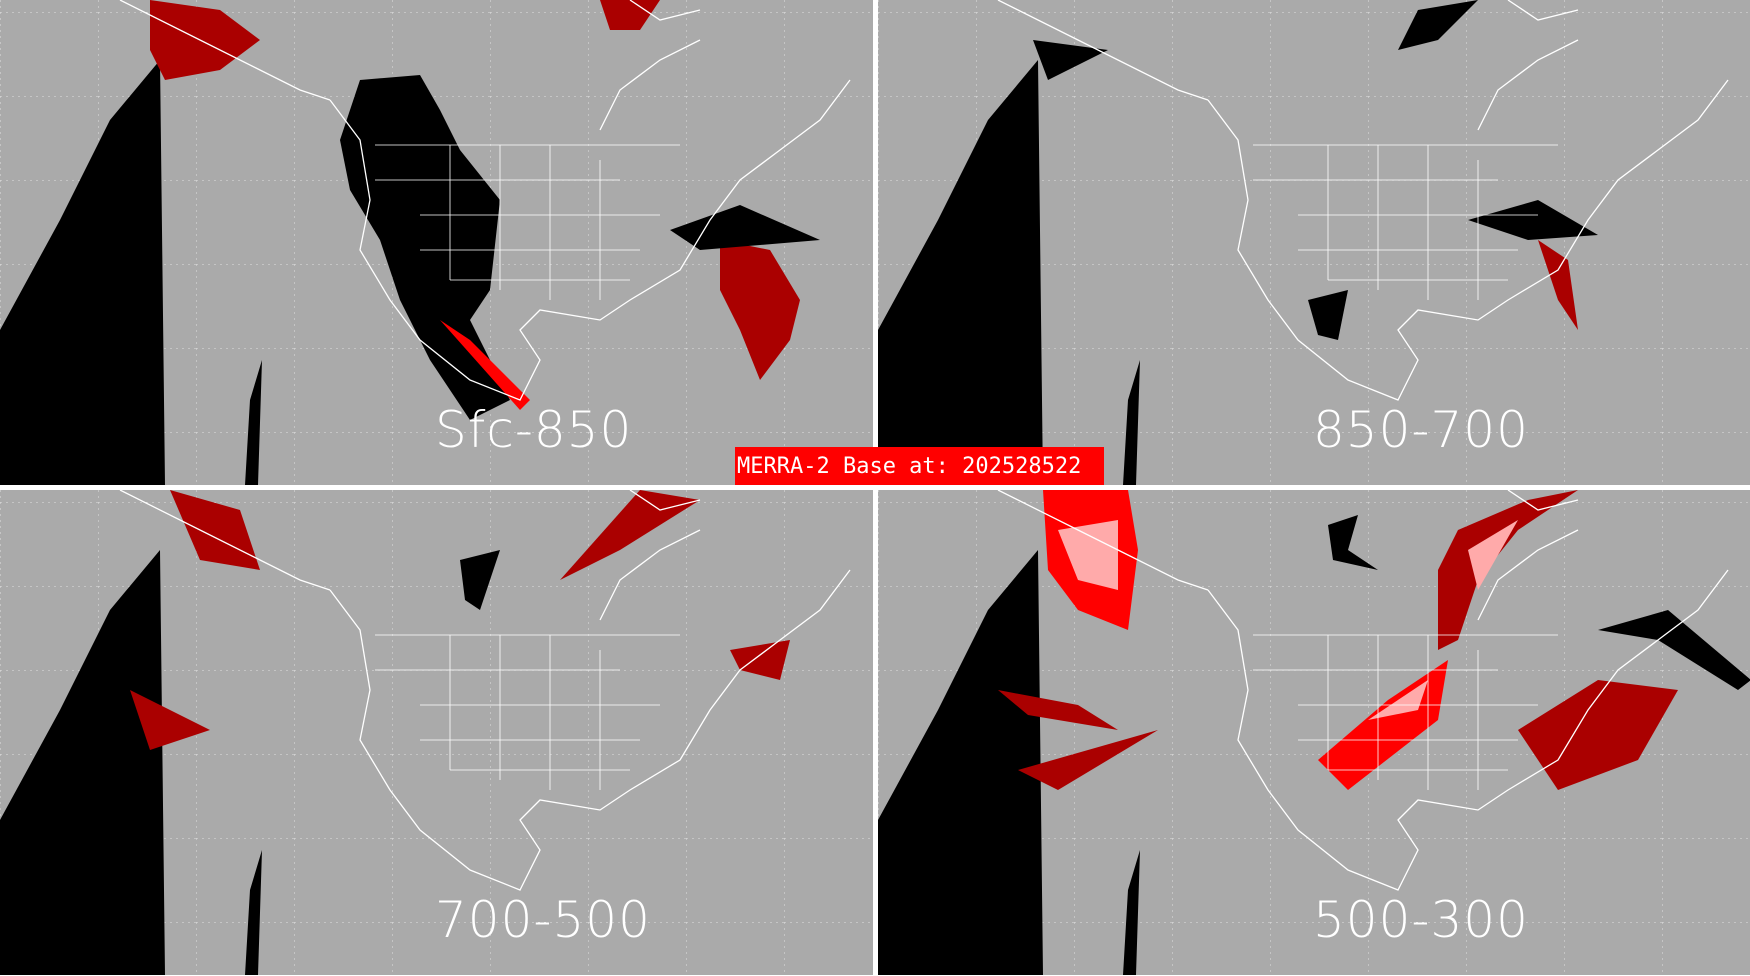 This screenshot has height=976, width=1750. What do you see at coordinates (919, 466) in the screenshot?
I see `base-time-banner: MERRA-2 Base at: 202528522` at bounding box center [919, 466].